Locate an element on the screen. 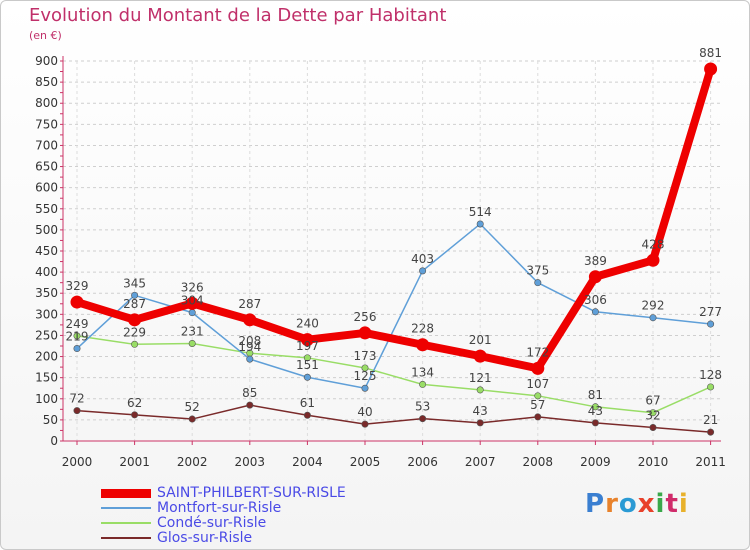 Image resolution: width=750 pixels, height=550 pixels. legend-label: Glos-sur-Risle is located at coordinates (205, 538).